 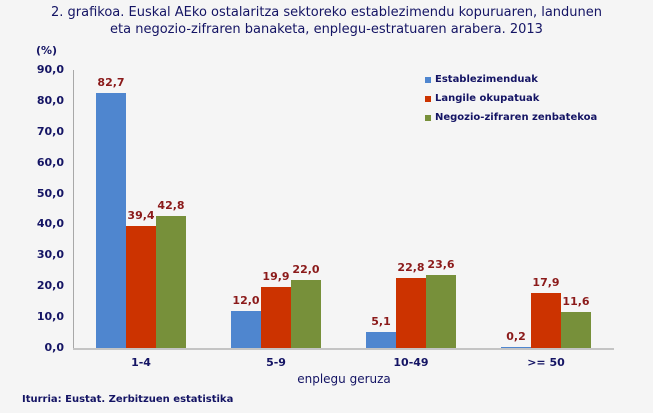 What do you see at coordinates (381, 322) in the screenshot?
I see `value-label: 5,1` at bounding box center [381, 322].